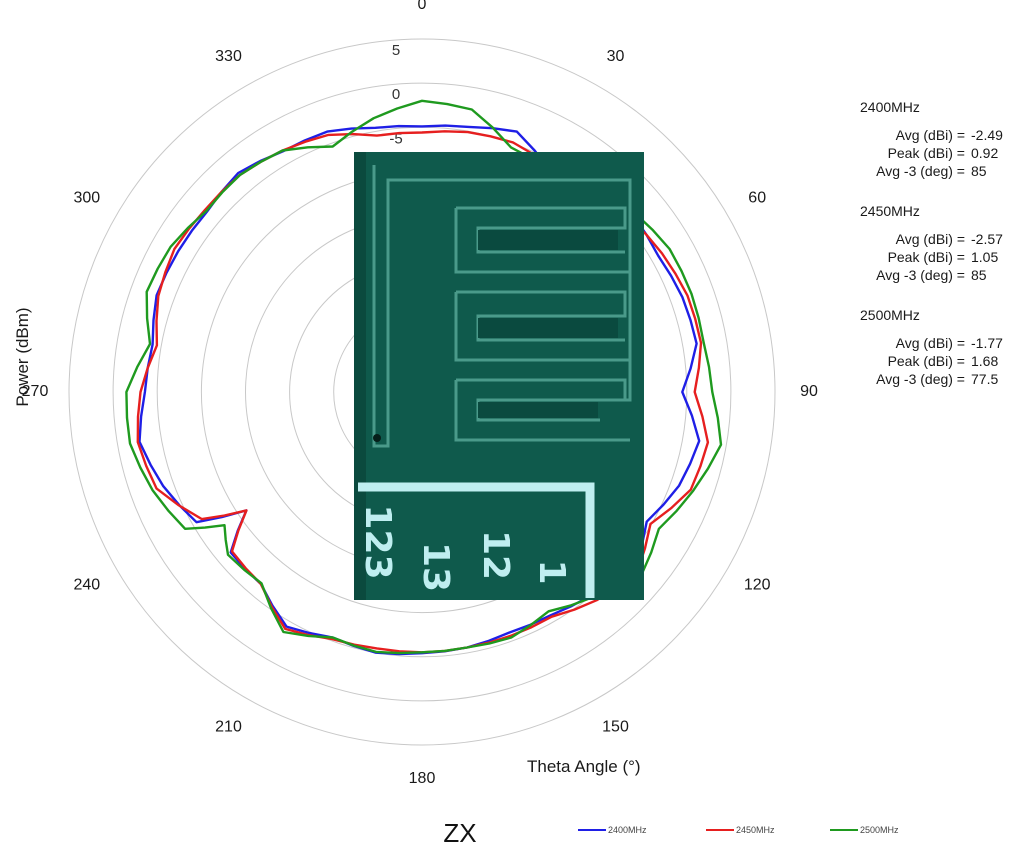  I want to click on y-axis-title: Power (dBm), so click(22, 356).